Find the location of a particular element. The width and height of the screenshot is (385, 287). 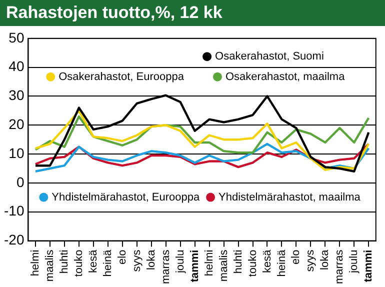

legend-label: Osakerahastot, Eurooppa is located at coordinates (121, 76).